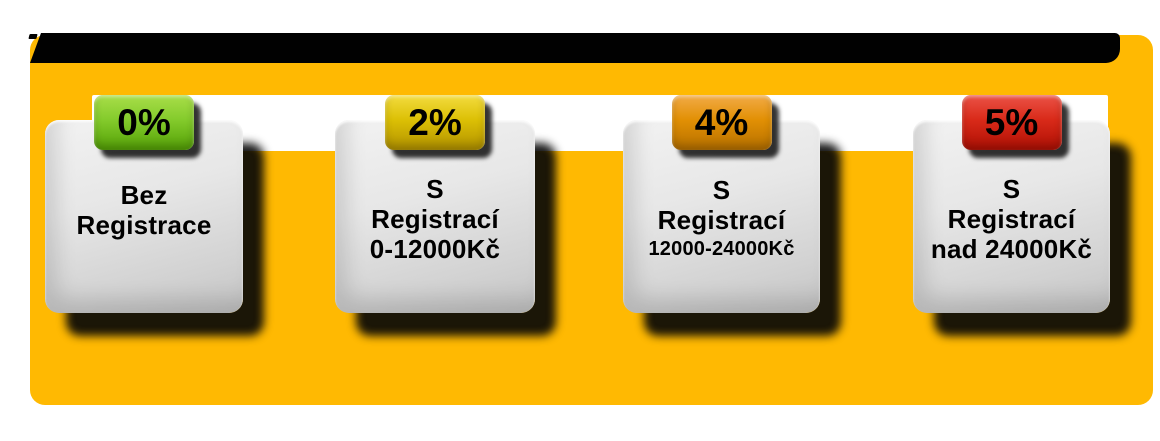  I want to click on card-label: S Registrací 12000-24000Kč, so click(721, 219).